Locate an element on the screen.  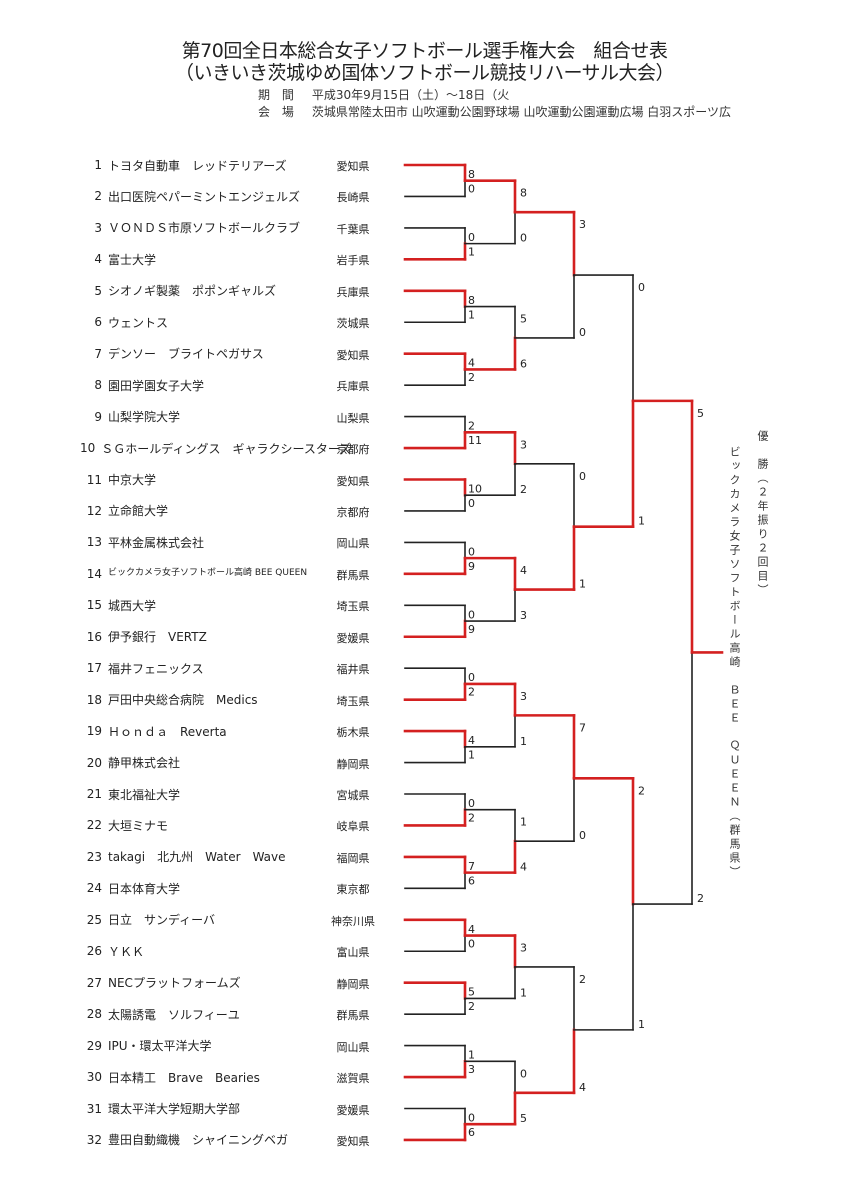
team-number: 25 is located at coordinates (94, 919).